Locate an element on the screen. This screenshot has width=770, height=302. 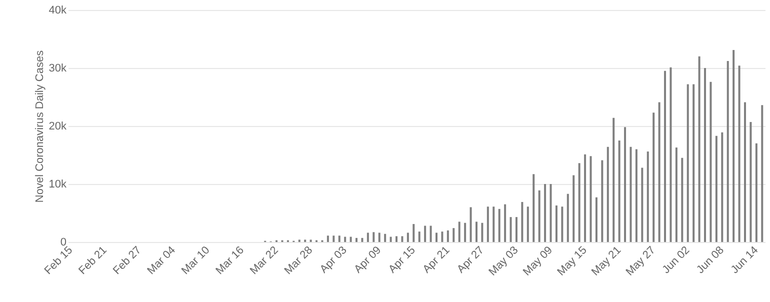
x-tick-label: Jun 02 is located at coordinates (676, 260).